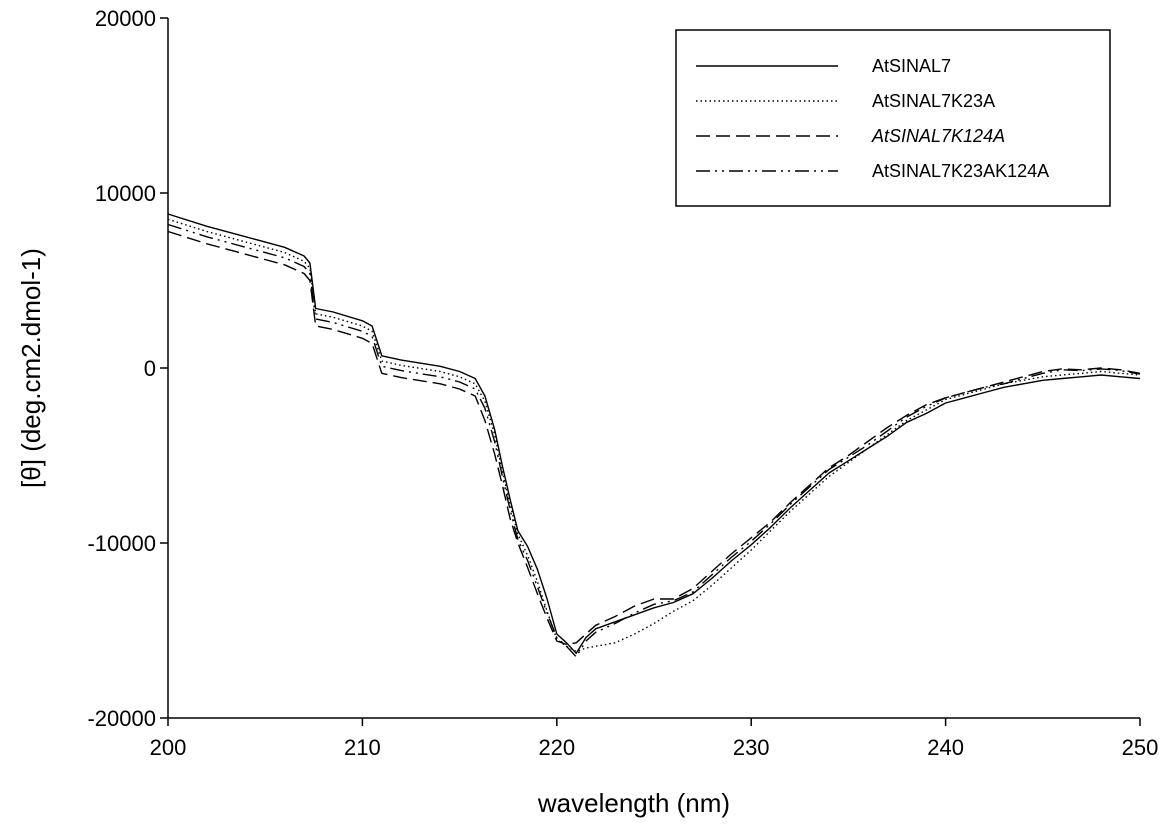  What do you see at coordinates (938, 136) in the screenshot?
I see `legend-label-3: AtSINAL7K124A` at bounding box center [938, 136].